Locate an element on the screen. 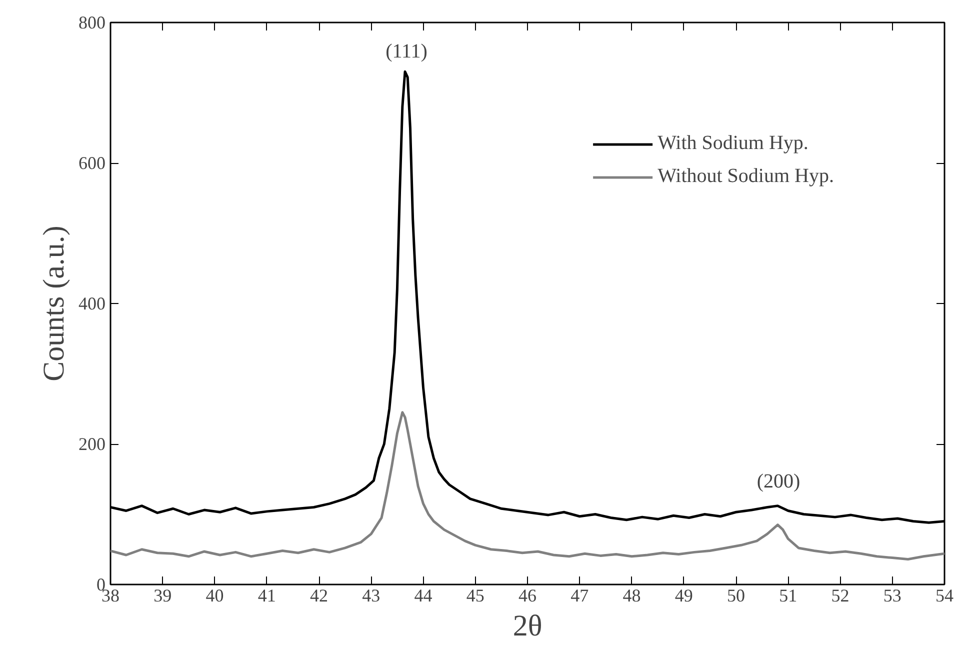  x-tick-label: 42 is located at coordinates (319, 596).